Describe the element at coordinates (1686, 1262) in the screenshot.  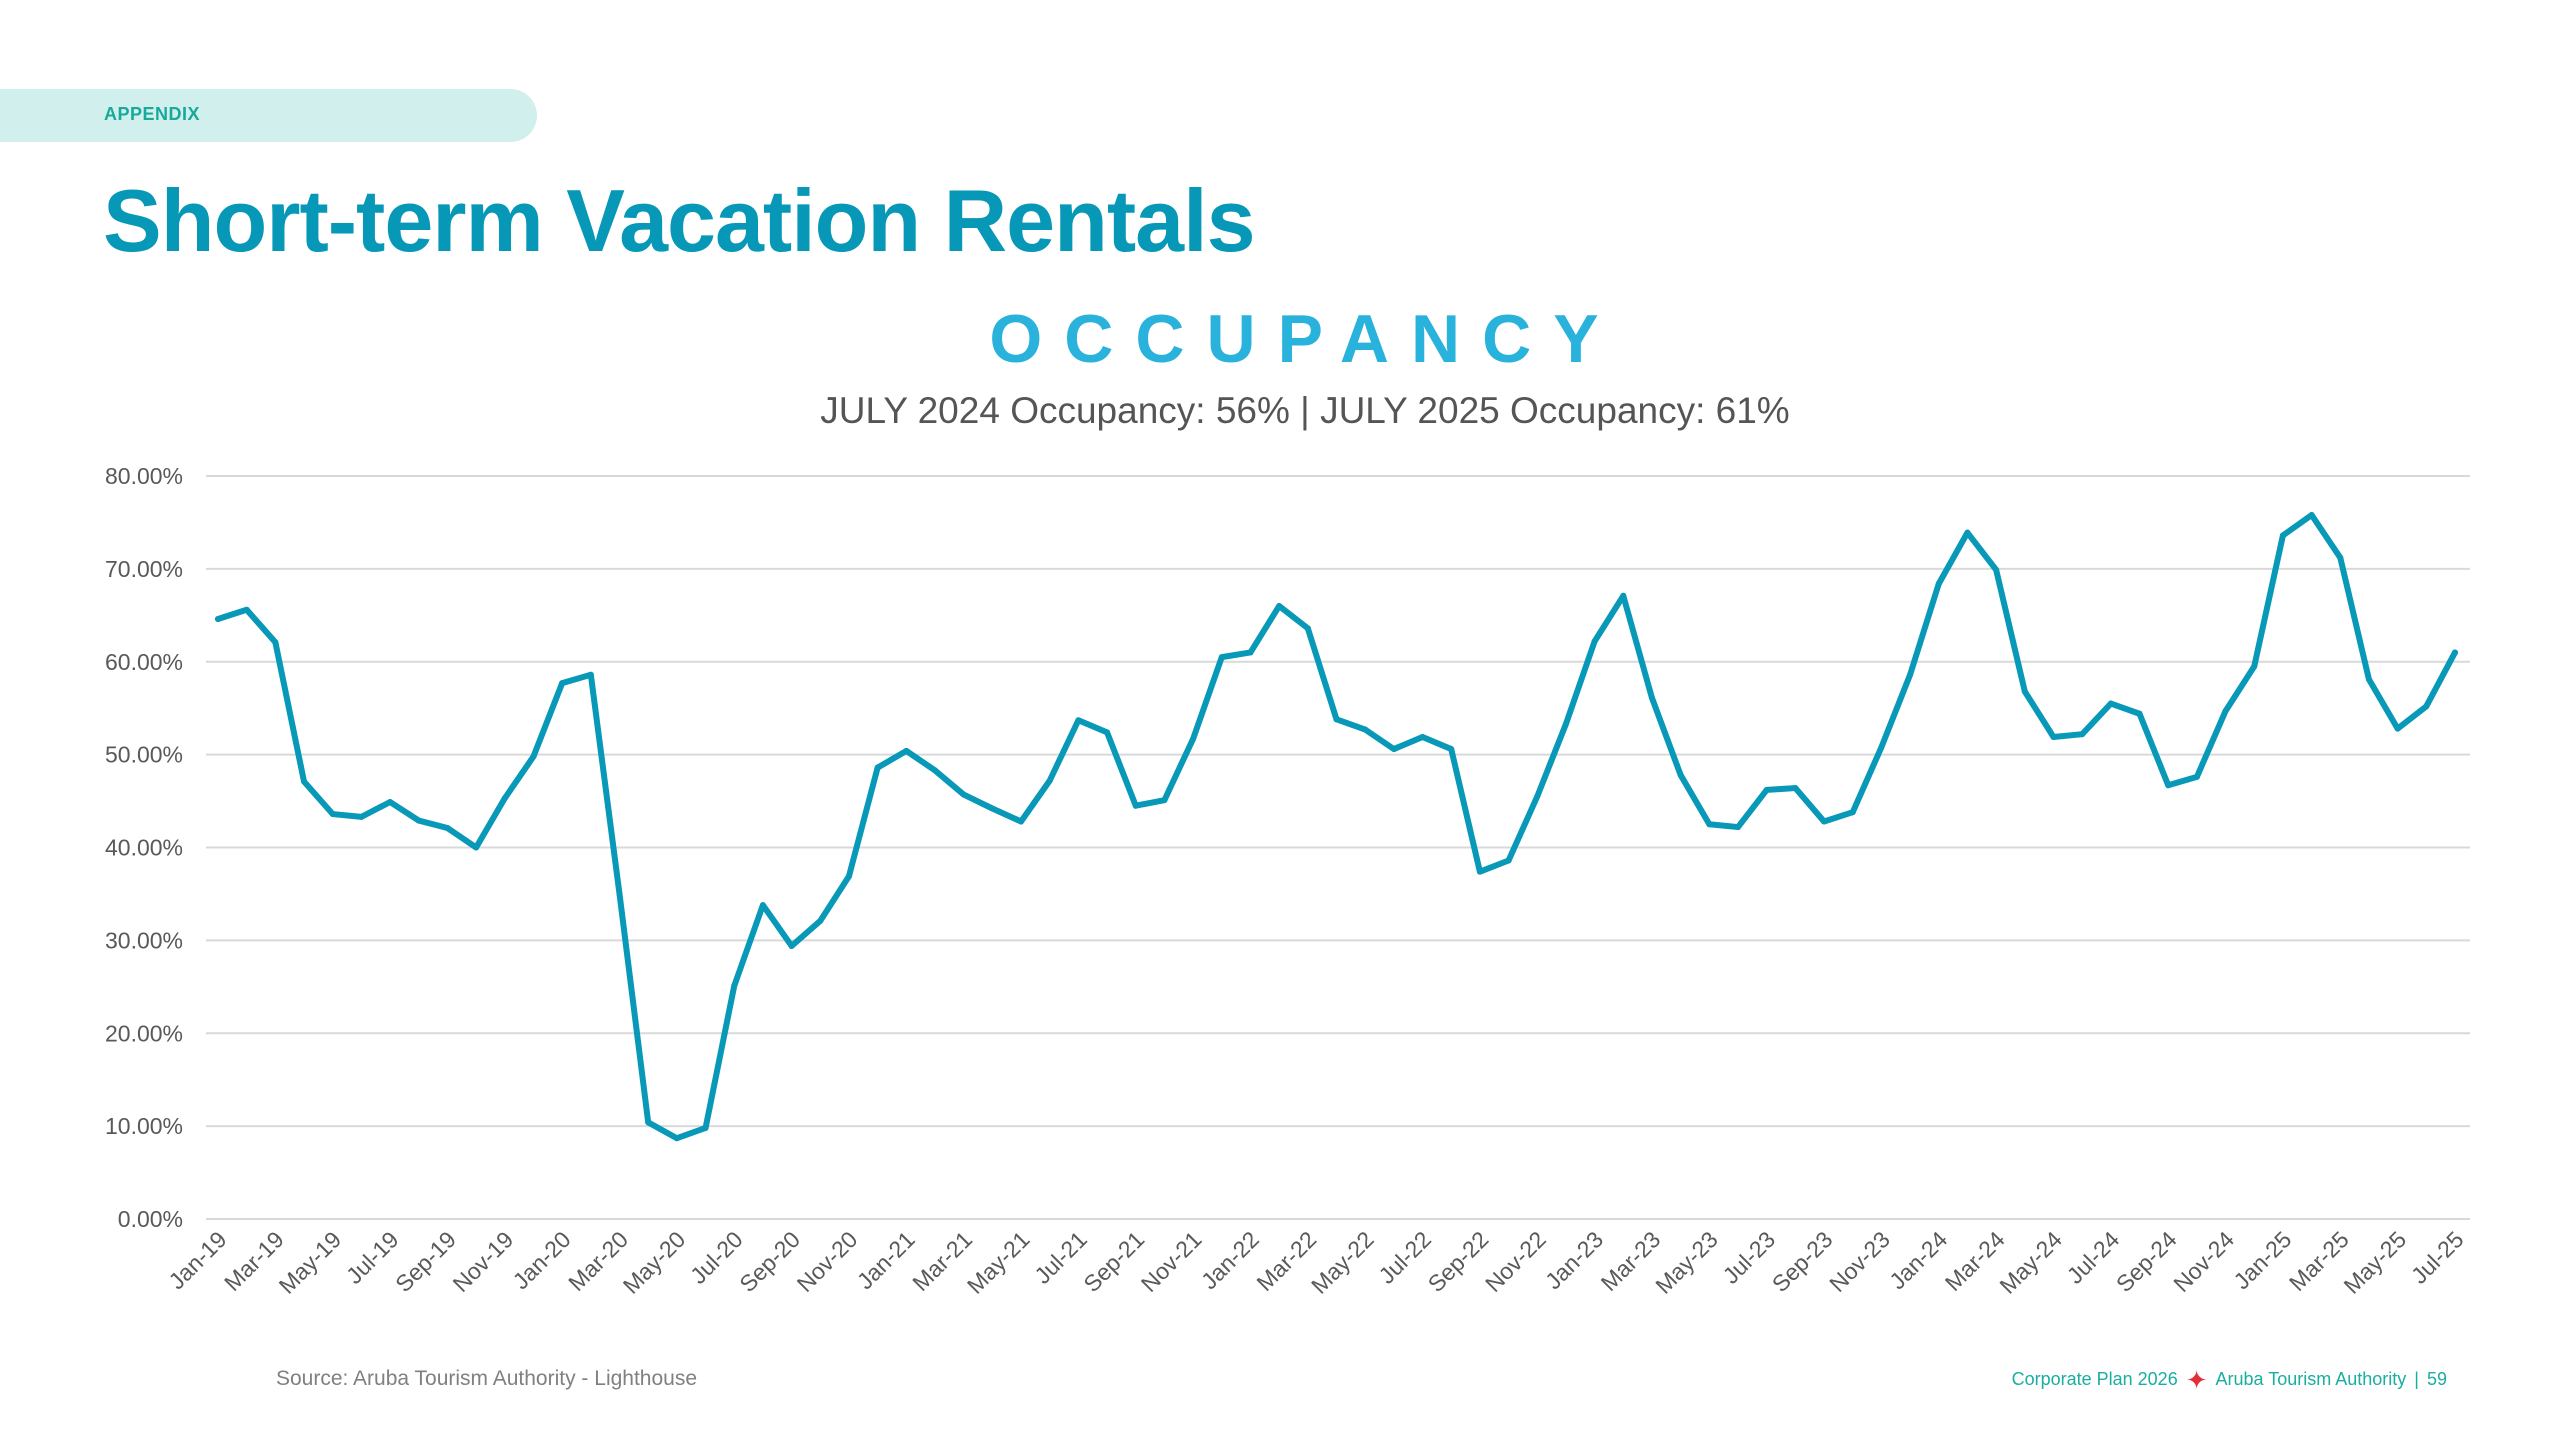
I see `x-tick-label: May-23` at that location.